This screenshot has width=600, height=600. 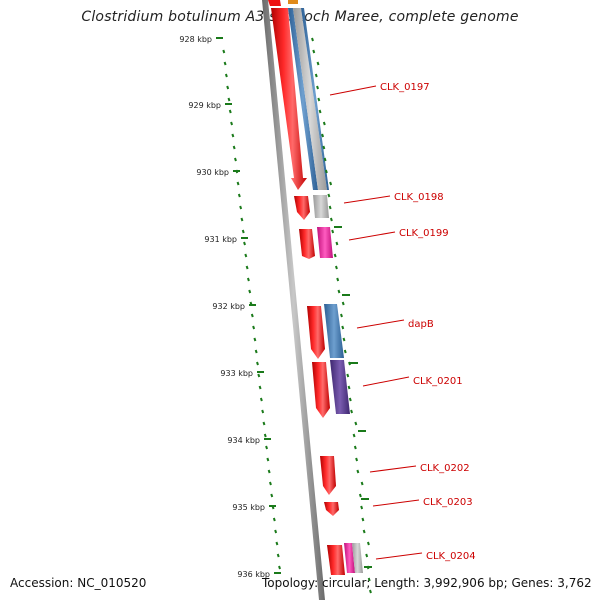 What do you see at coordinates (445, 468) in the screenshot?
I see `gene-label: CLK_0202` at bounding box center [445, 468].